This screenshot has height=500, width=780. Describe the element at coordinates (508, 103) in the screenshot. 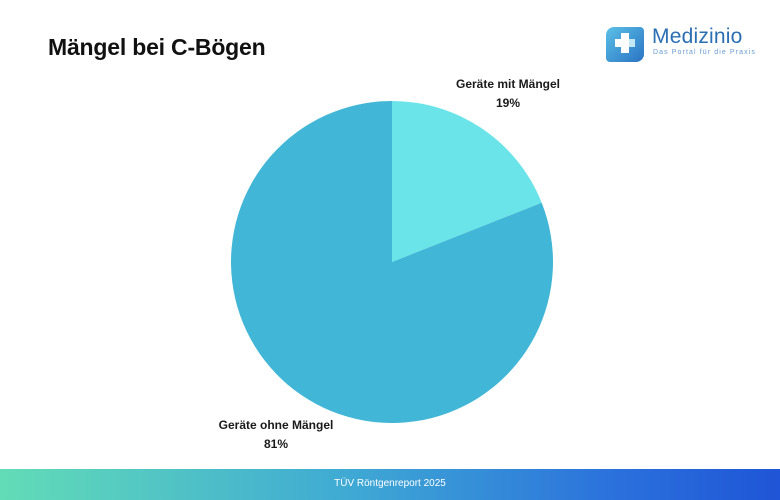

I see `slice-value-label: 19%` at that location.